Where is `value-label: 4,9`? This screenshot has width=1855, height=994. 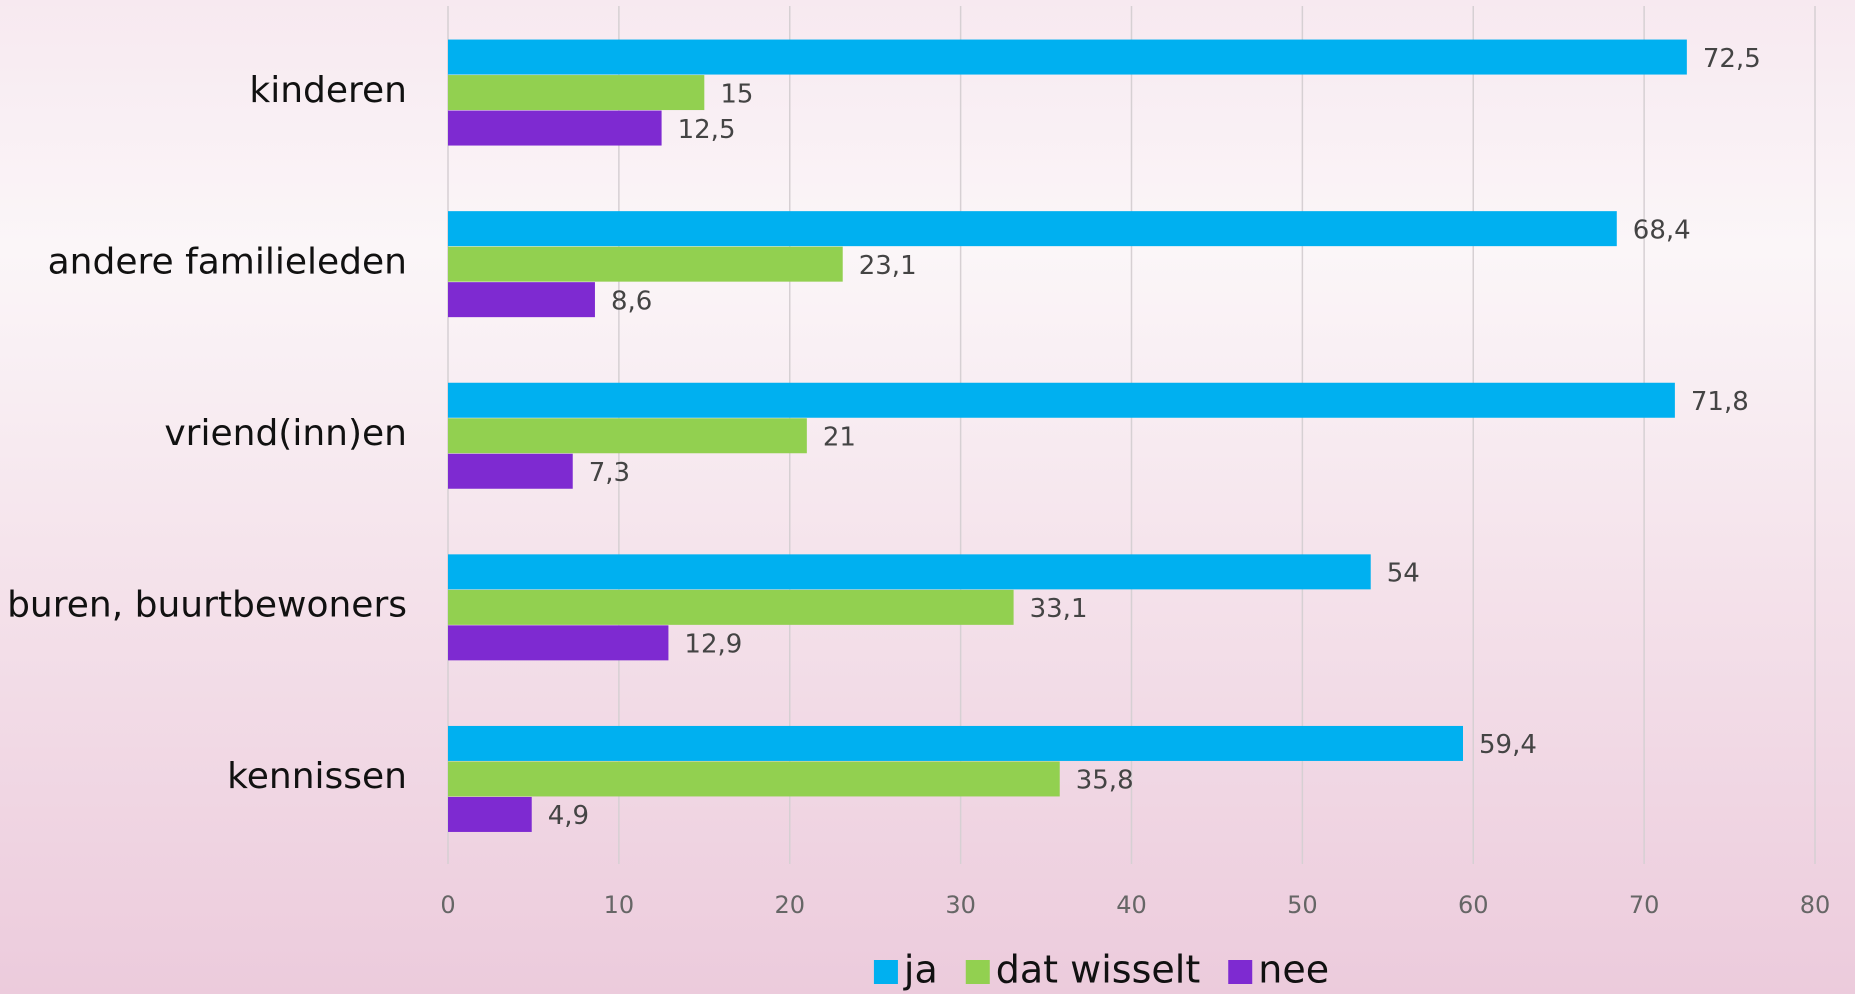 value-label: 4,9 is located at coordinates (568, 816).